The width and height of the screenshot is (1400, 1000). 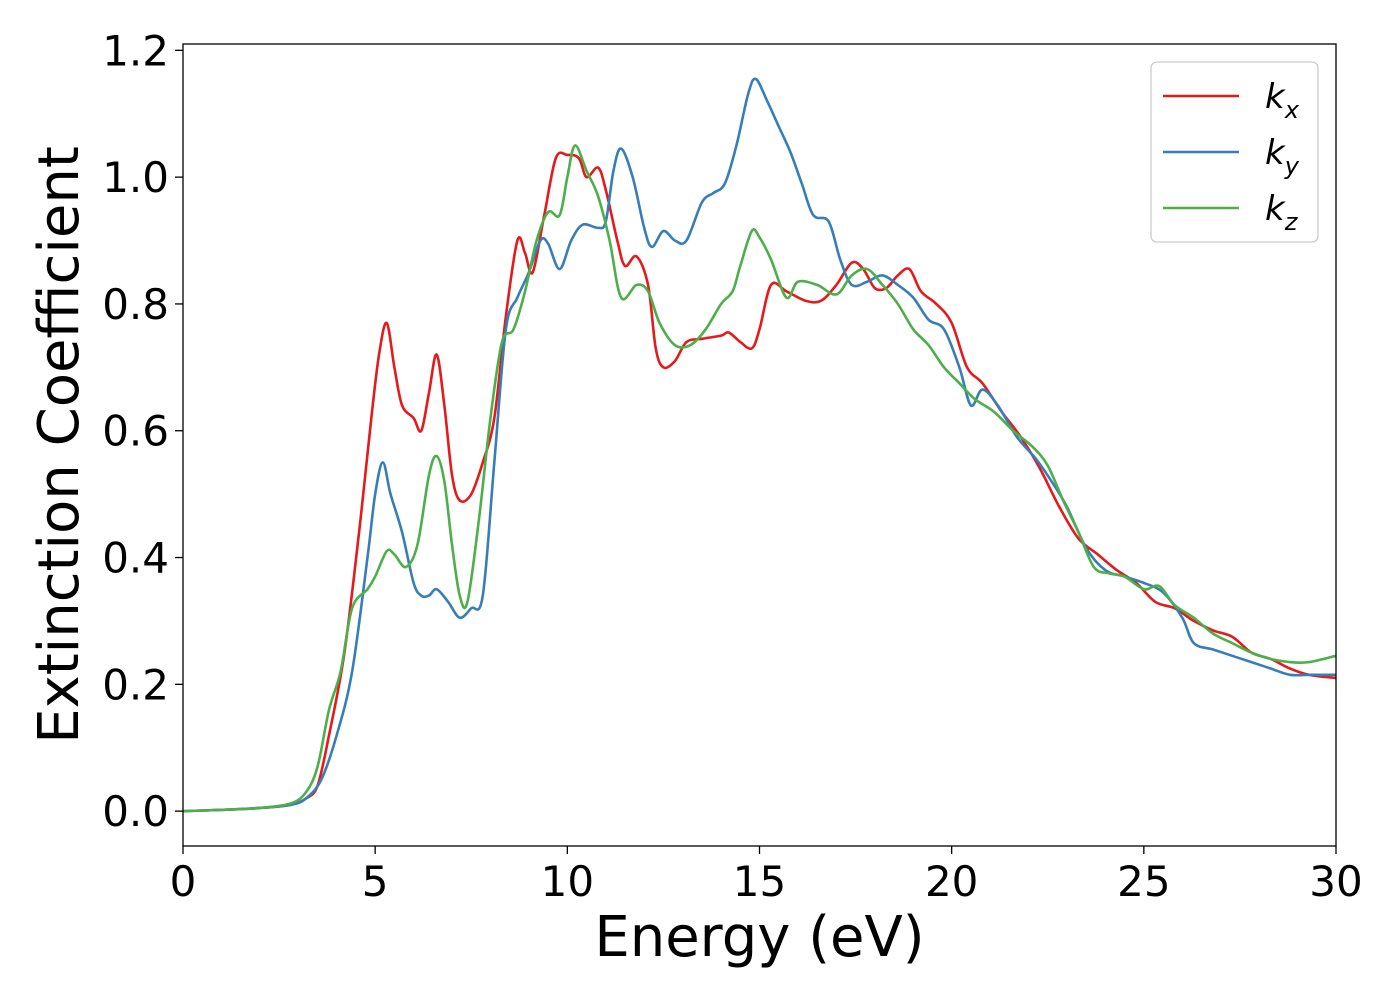 I want to click on x-axis-ticks: 0 5 10 15 20 25 30, so click(x=766, y=876).